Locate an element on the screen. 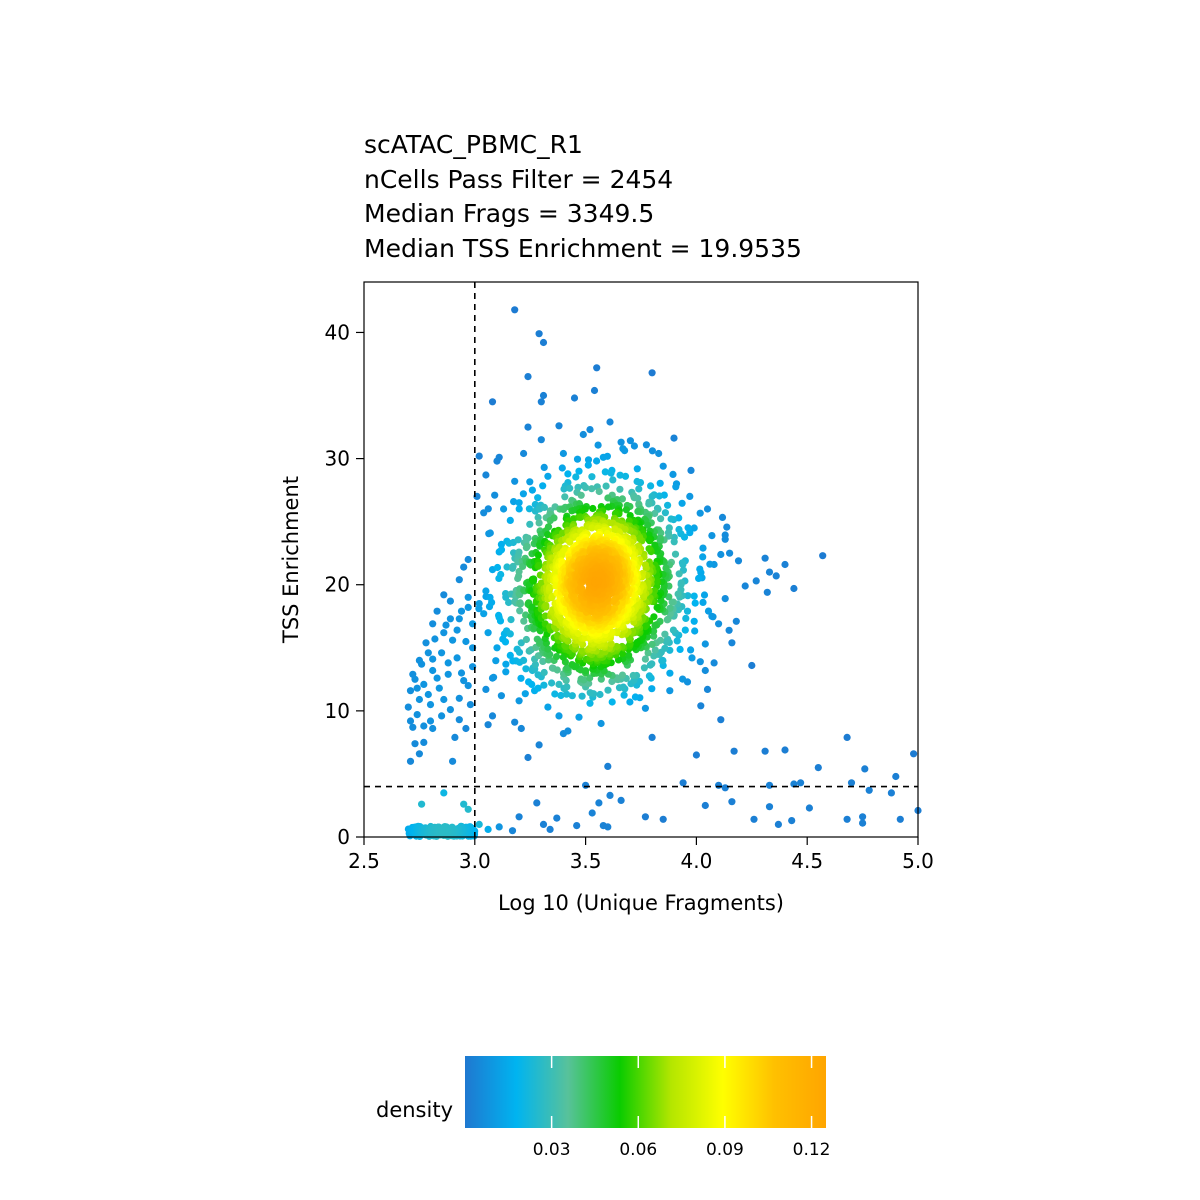 Image resolution: width=1200 pixels, height=1200 pixels. y-tick-label: 40 is located at coordinates (337, 332).